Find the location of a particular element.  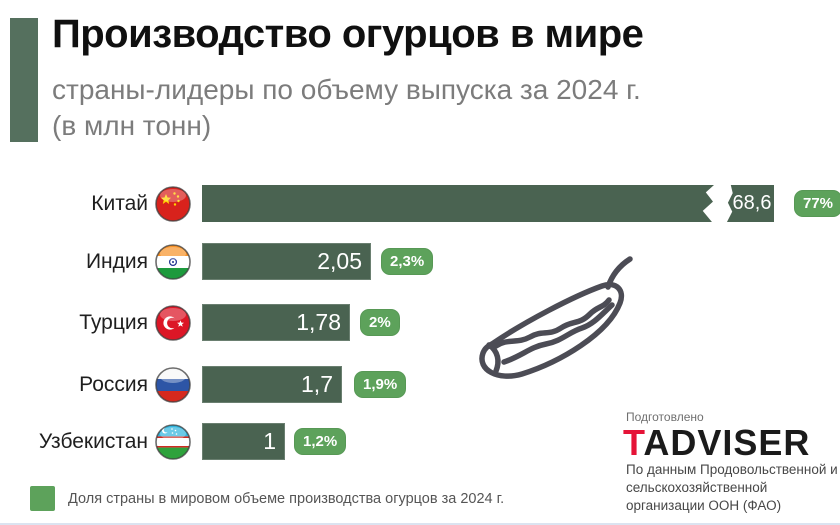

china-flag-icon is located at coordinates (173, 203).